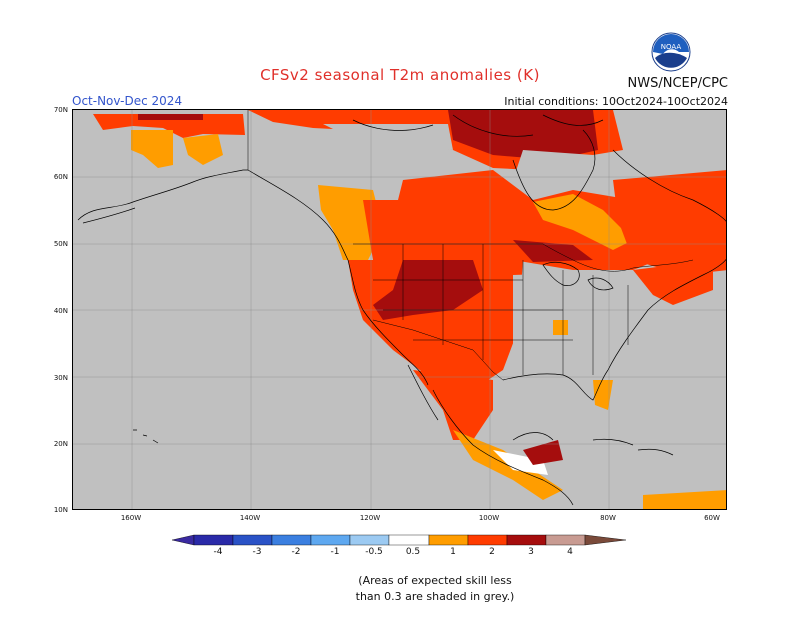 The image size is (800, 618). I want to click on lat-label: 10N, so click(60, 510).